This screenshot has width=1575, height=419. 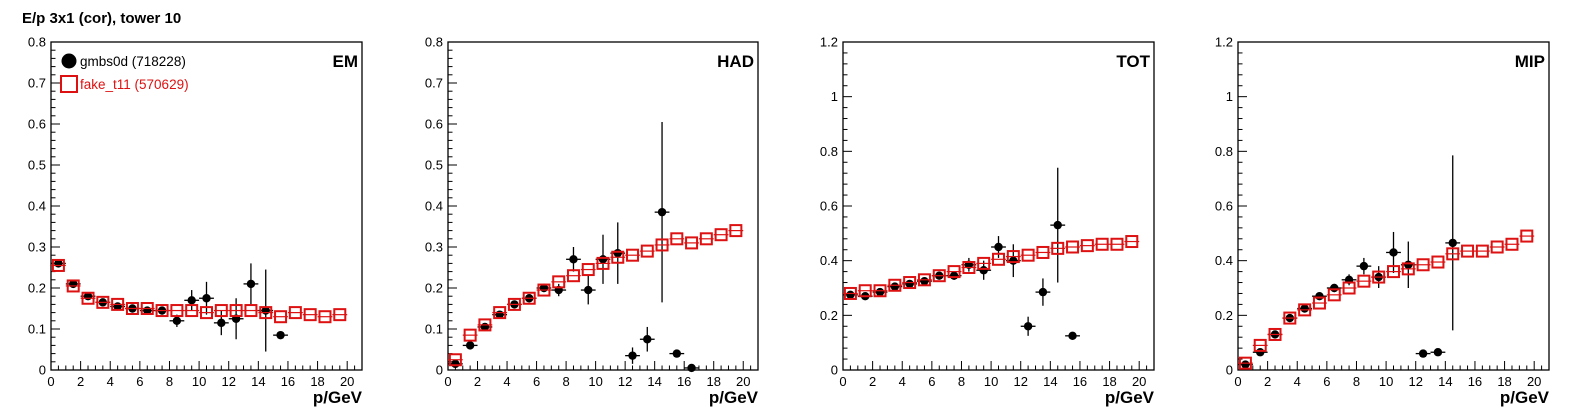 I want to click on x-tick-label: 0, so click(x=447, y=381).